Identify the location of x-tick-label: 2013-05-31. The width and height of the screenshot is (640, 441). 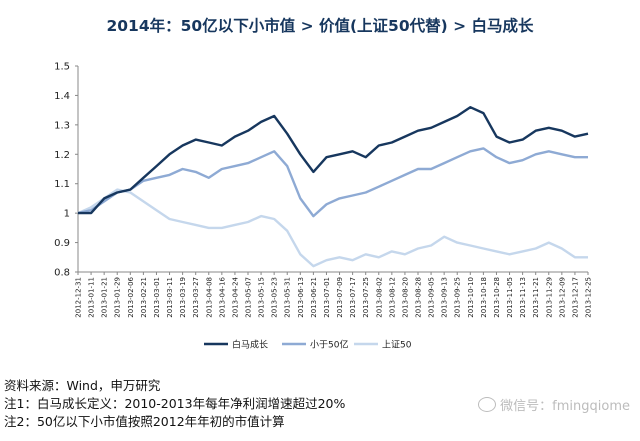
(288, 297).